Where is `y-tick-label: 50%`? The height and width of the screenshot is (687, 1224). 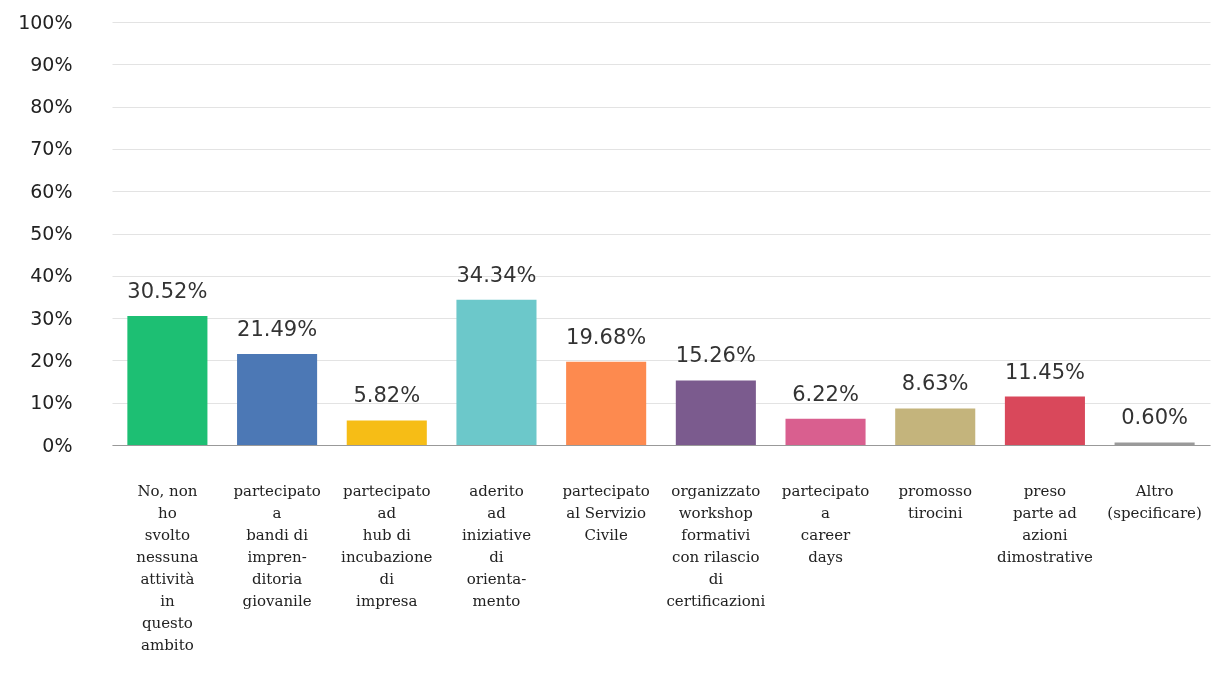
y-tick-label: 50% is located at coordinates (51, 233).